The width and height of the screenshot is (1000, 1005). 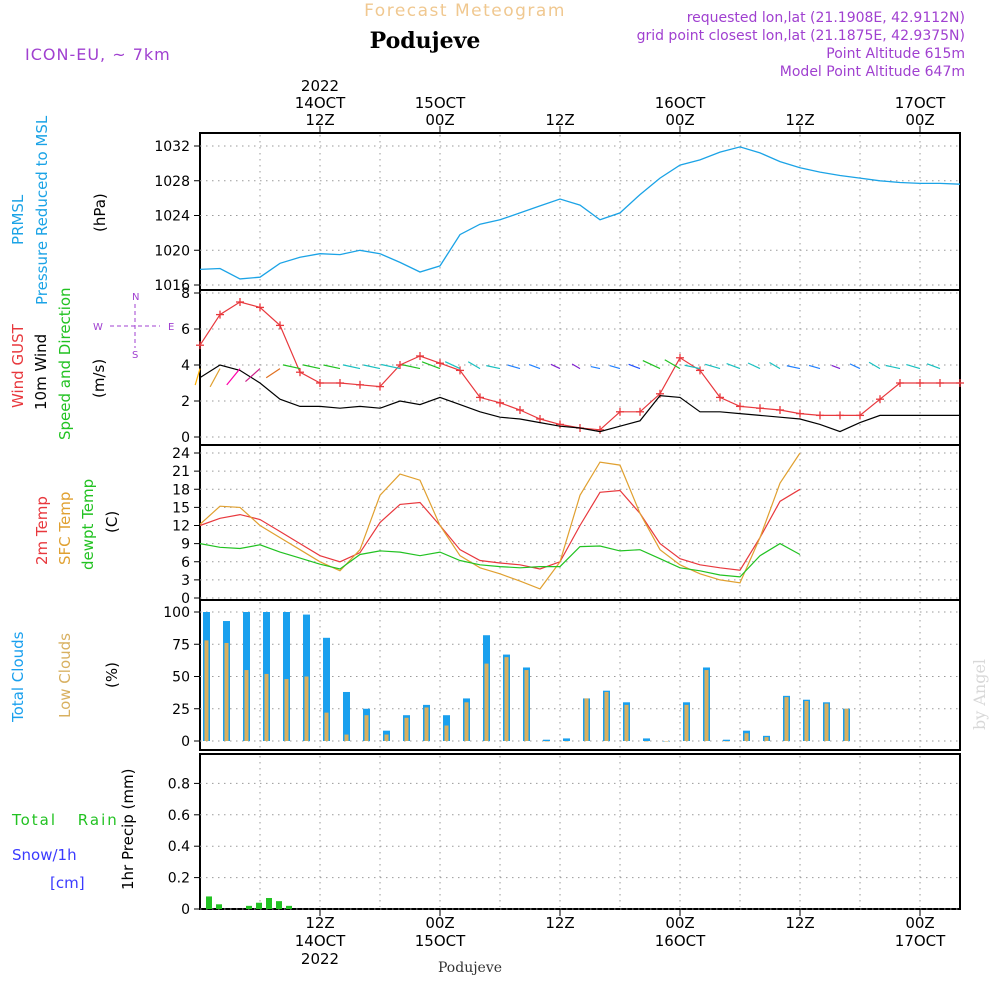 I want to click on ytick-label-temperature-1: 3, so click(x=185, y=581).